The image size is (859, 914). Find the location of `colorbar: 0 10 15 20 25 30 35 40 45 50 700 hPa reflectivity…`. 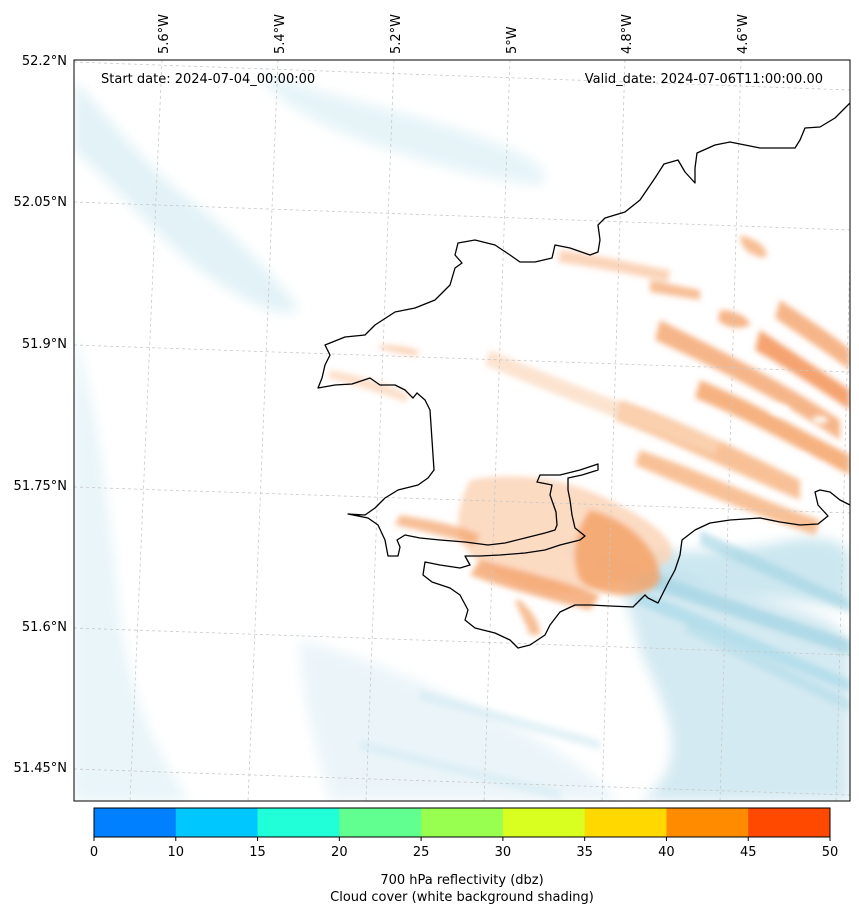

colorbar: 0 10 15 20 25 30 35 40 45 50 700 hPa reflectivity… is located at coordinates (464, 856).